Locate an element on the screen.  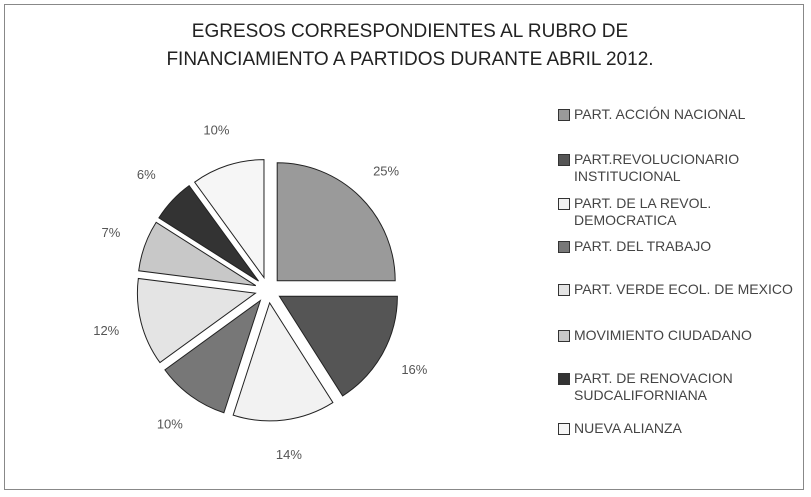
legend-item: PART. DE RENOVACION SUDCALIFORNIANA is located at coordinates (683, 387).